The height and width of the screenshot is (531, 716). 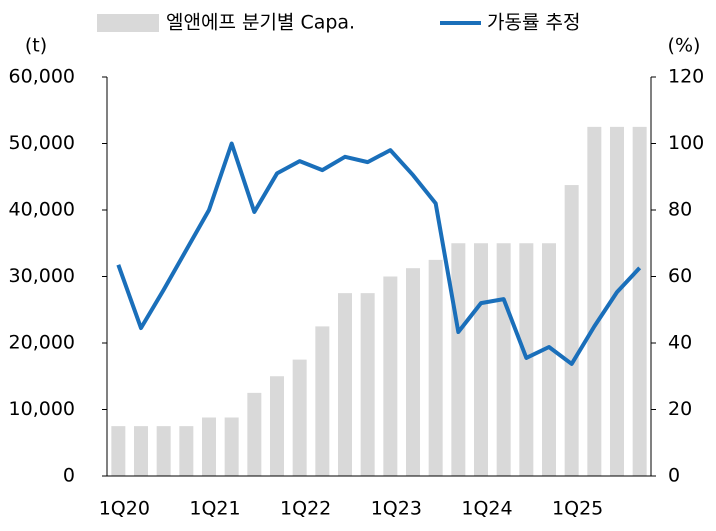 What do you see at coordinates (42, 77) in the screenshot?
I see `y-tick-label: 60,000` at bounding box center [42, 77].